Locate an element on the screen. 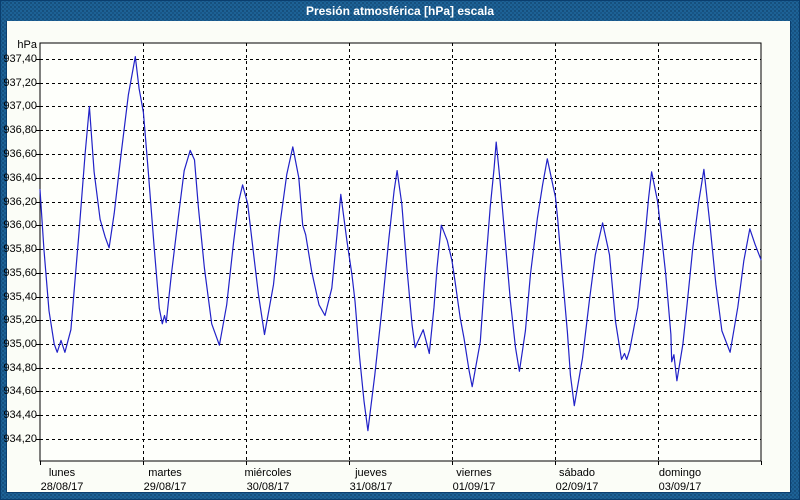 The height and width of the screenshot is (500, 800). y-tick-label: 934,40 is located at coordinates (20, 415).